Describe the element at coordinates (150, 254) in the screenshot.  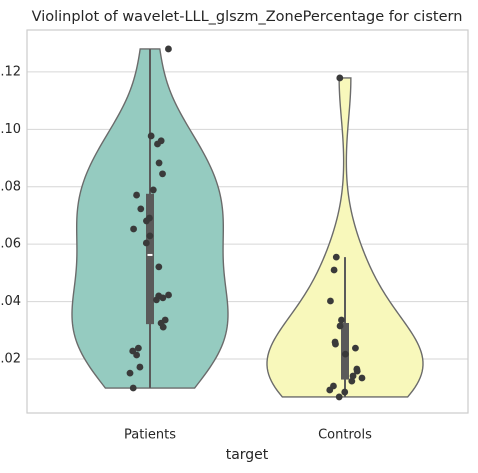
I see `median` at that location.